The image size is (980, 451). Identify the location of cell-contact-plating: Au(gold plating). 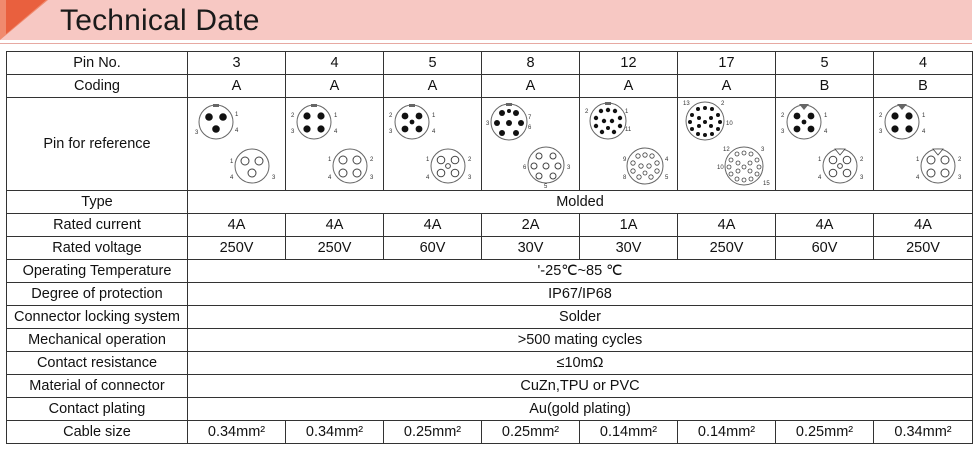
(580, 409).